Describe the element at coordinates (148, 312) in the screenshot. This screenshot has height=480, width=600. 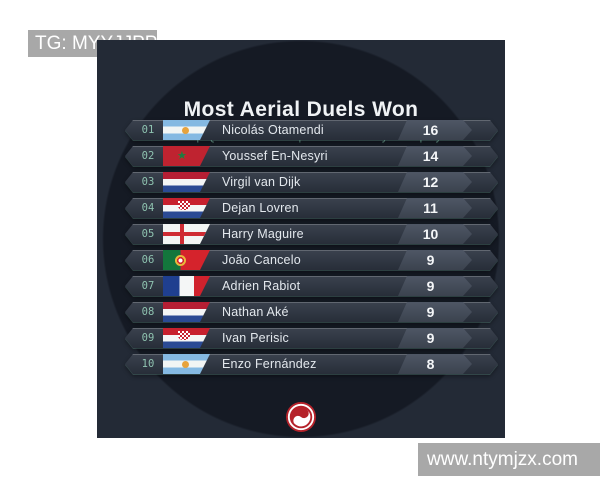
I see `rank-label: 08` at that location.